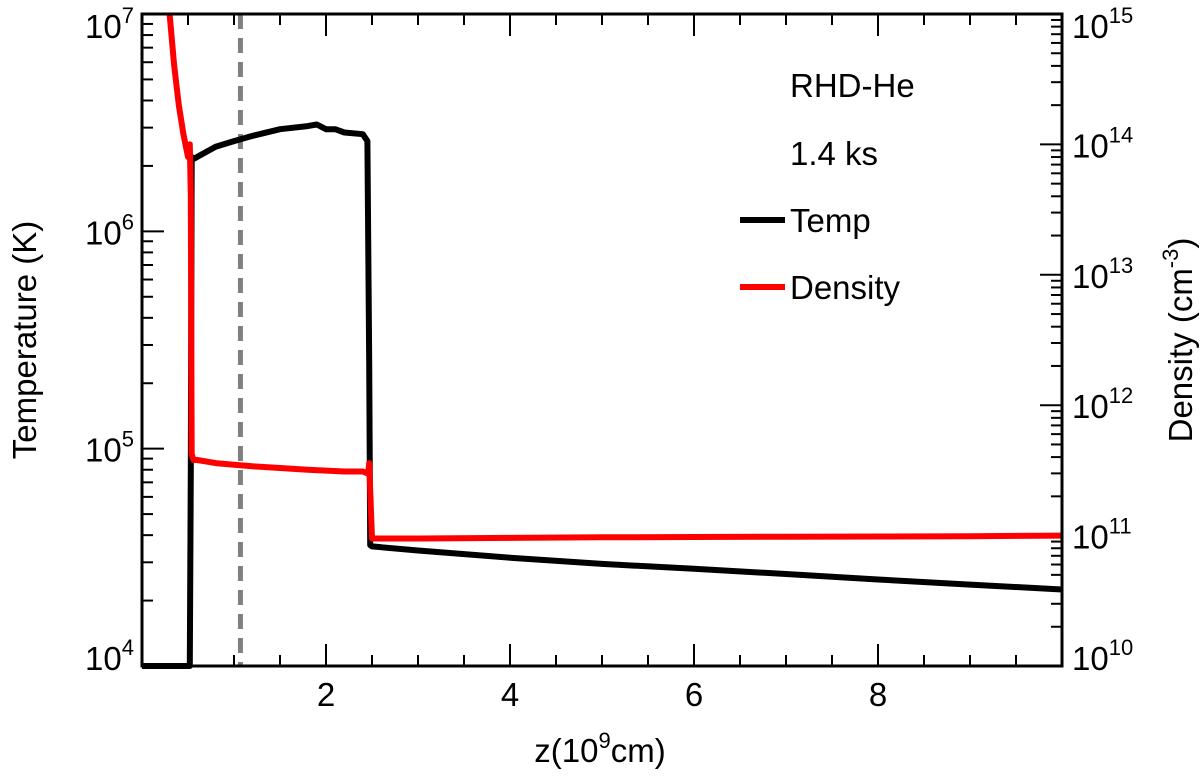  I want to click on x-tick-label: 6, so click(694, 694).